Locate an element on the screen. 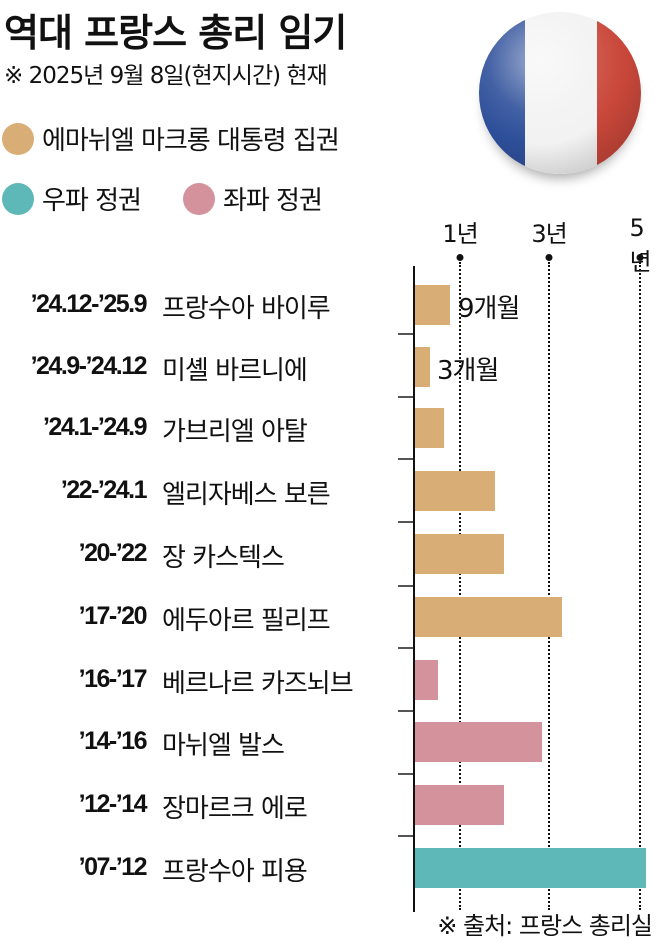  legend-item-left: 좌파 정권 is located at coordinates (252, 198).